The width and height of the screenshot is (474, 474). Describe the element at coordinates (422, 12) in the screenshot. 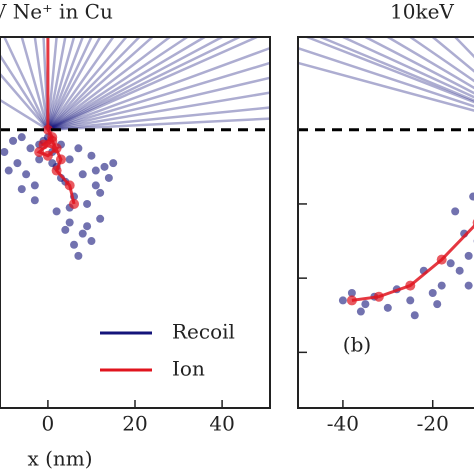

I see `panel-title: 10keV` at that location.